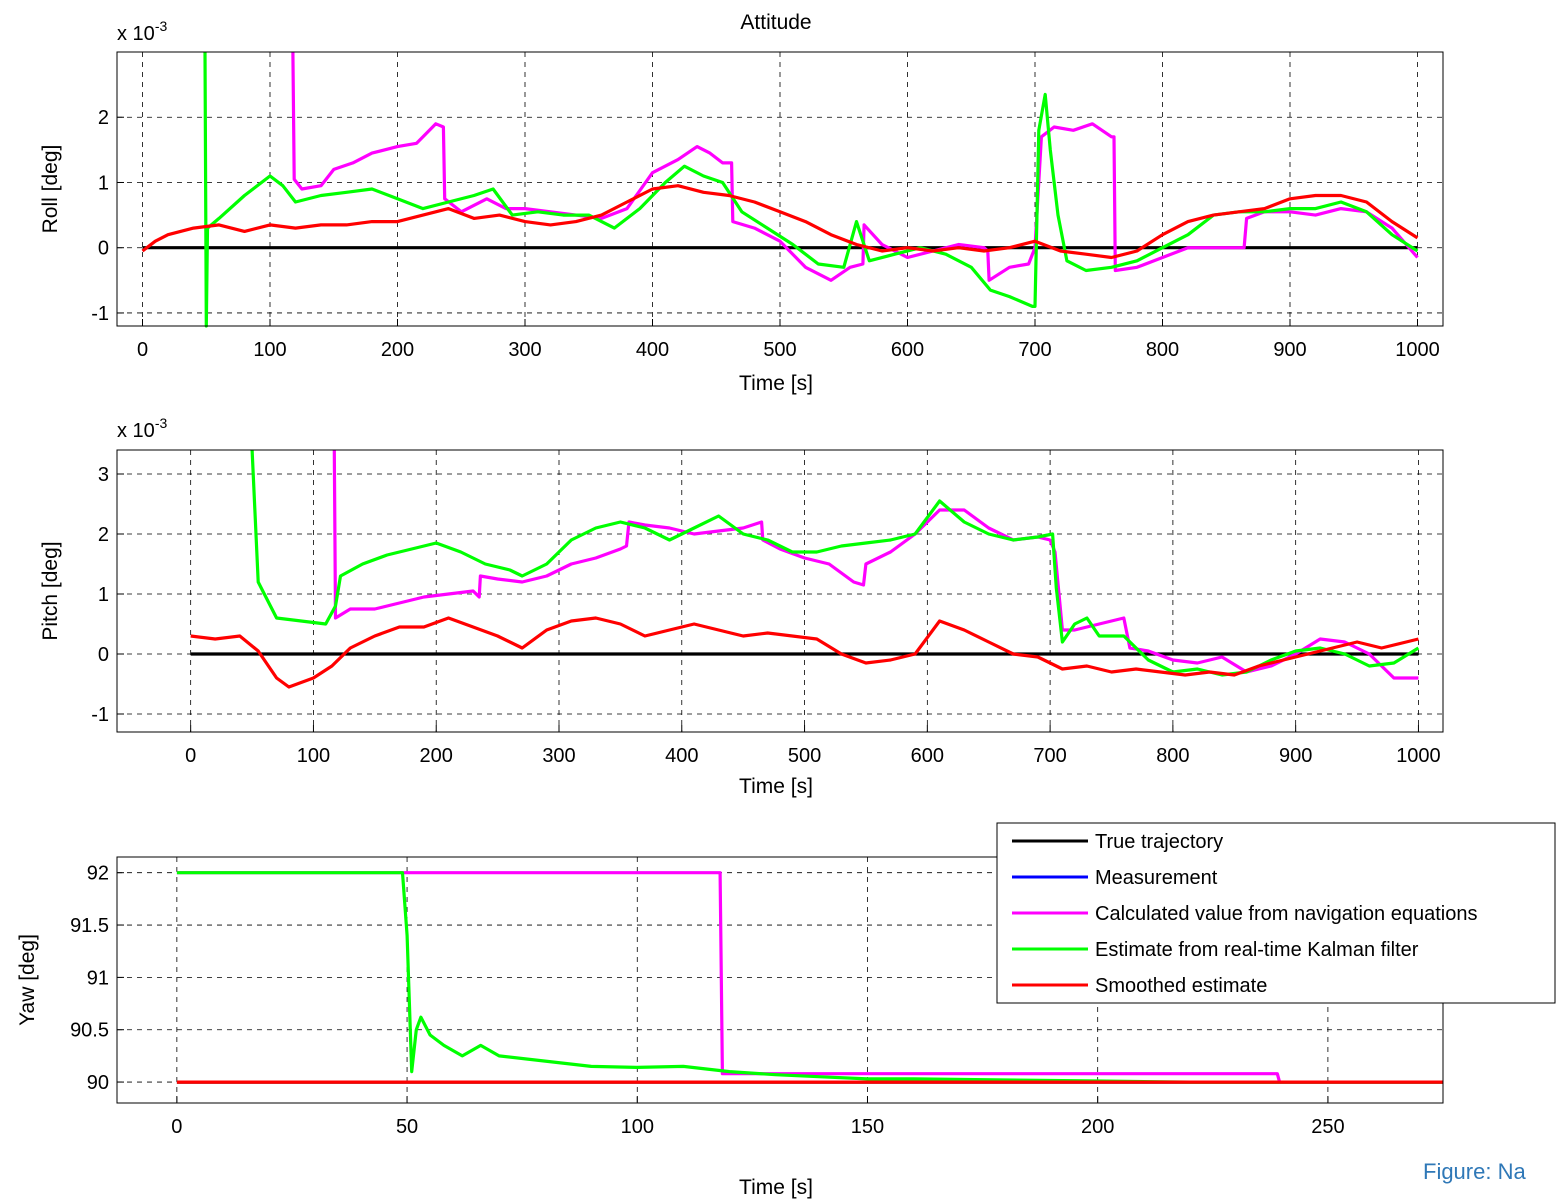 Image resolution: width=1557 pixels, height=1200 pixels. I want to click on pitch-series-kalman, so click(835, 563).